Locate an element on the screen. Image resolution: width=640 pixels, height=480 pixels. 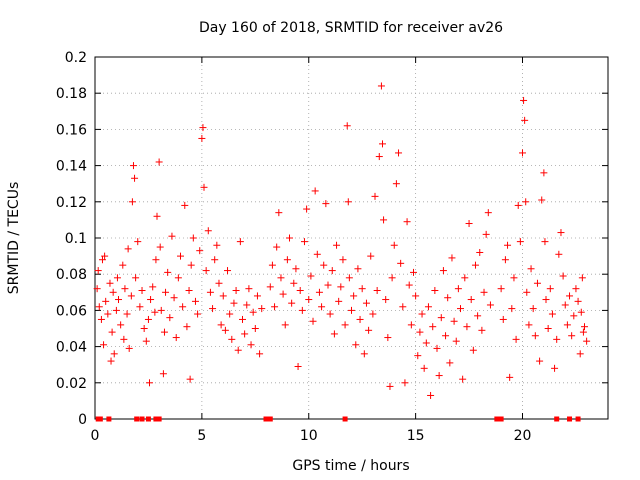
x-axis-label: GPS time / hours is located at coordinates (350, 466).